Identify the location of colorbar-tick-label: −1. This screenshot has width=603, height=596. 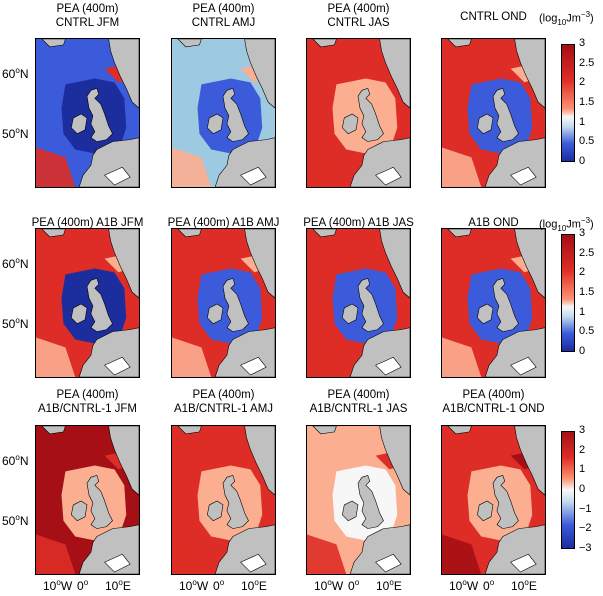
(585, 508).